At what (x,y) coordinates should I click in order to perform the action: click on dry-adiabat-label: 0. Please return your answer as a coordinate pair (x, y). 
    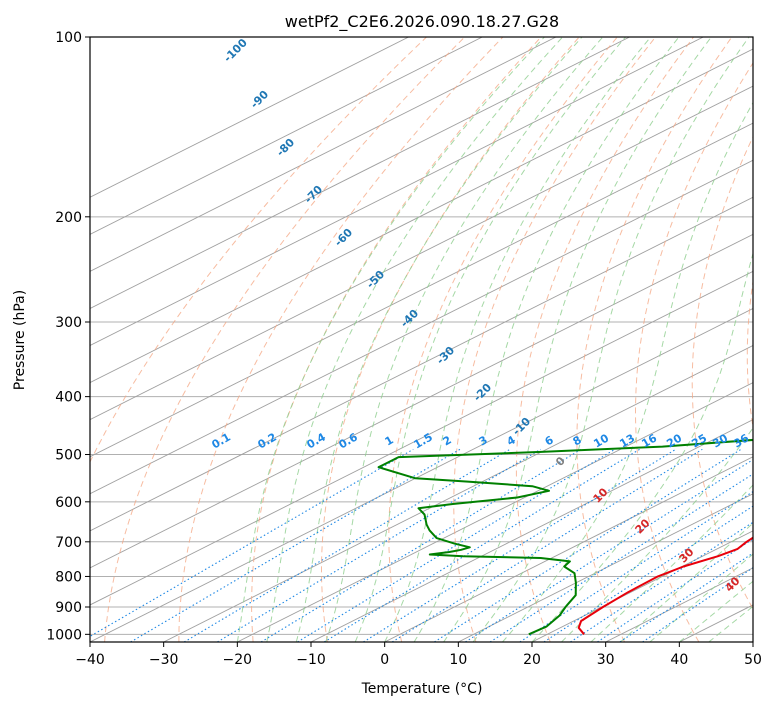
    Looking at the image, I should click on (560, 461).